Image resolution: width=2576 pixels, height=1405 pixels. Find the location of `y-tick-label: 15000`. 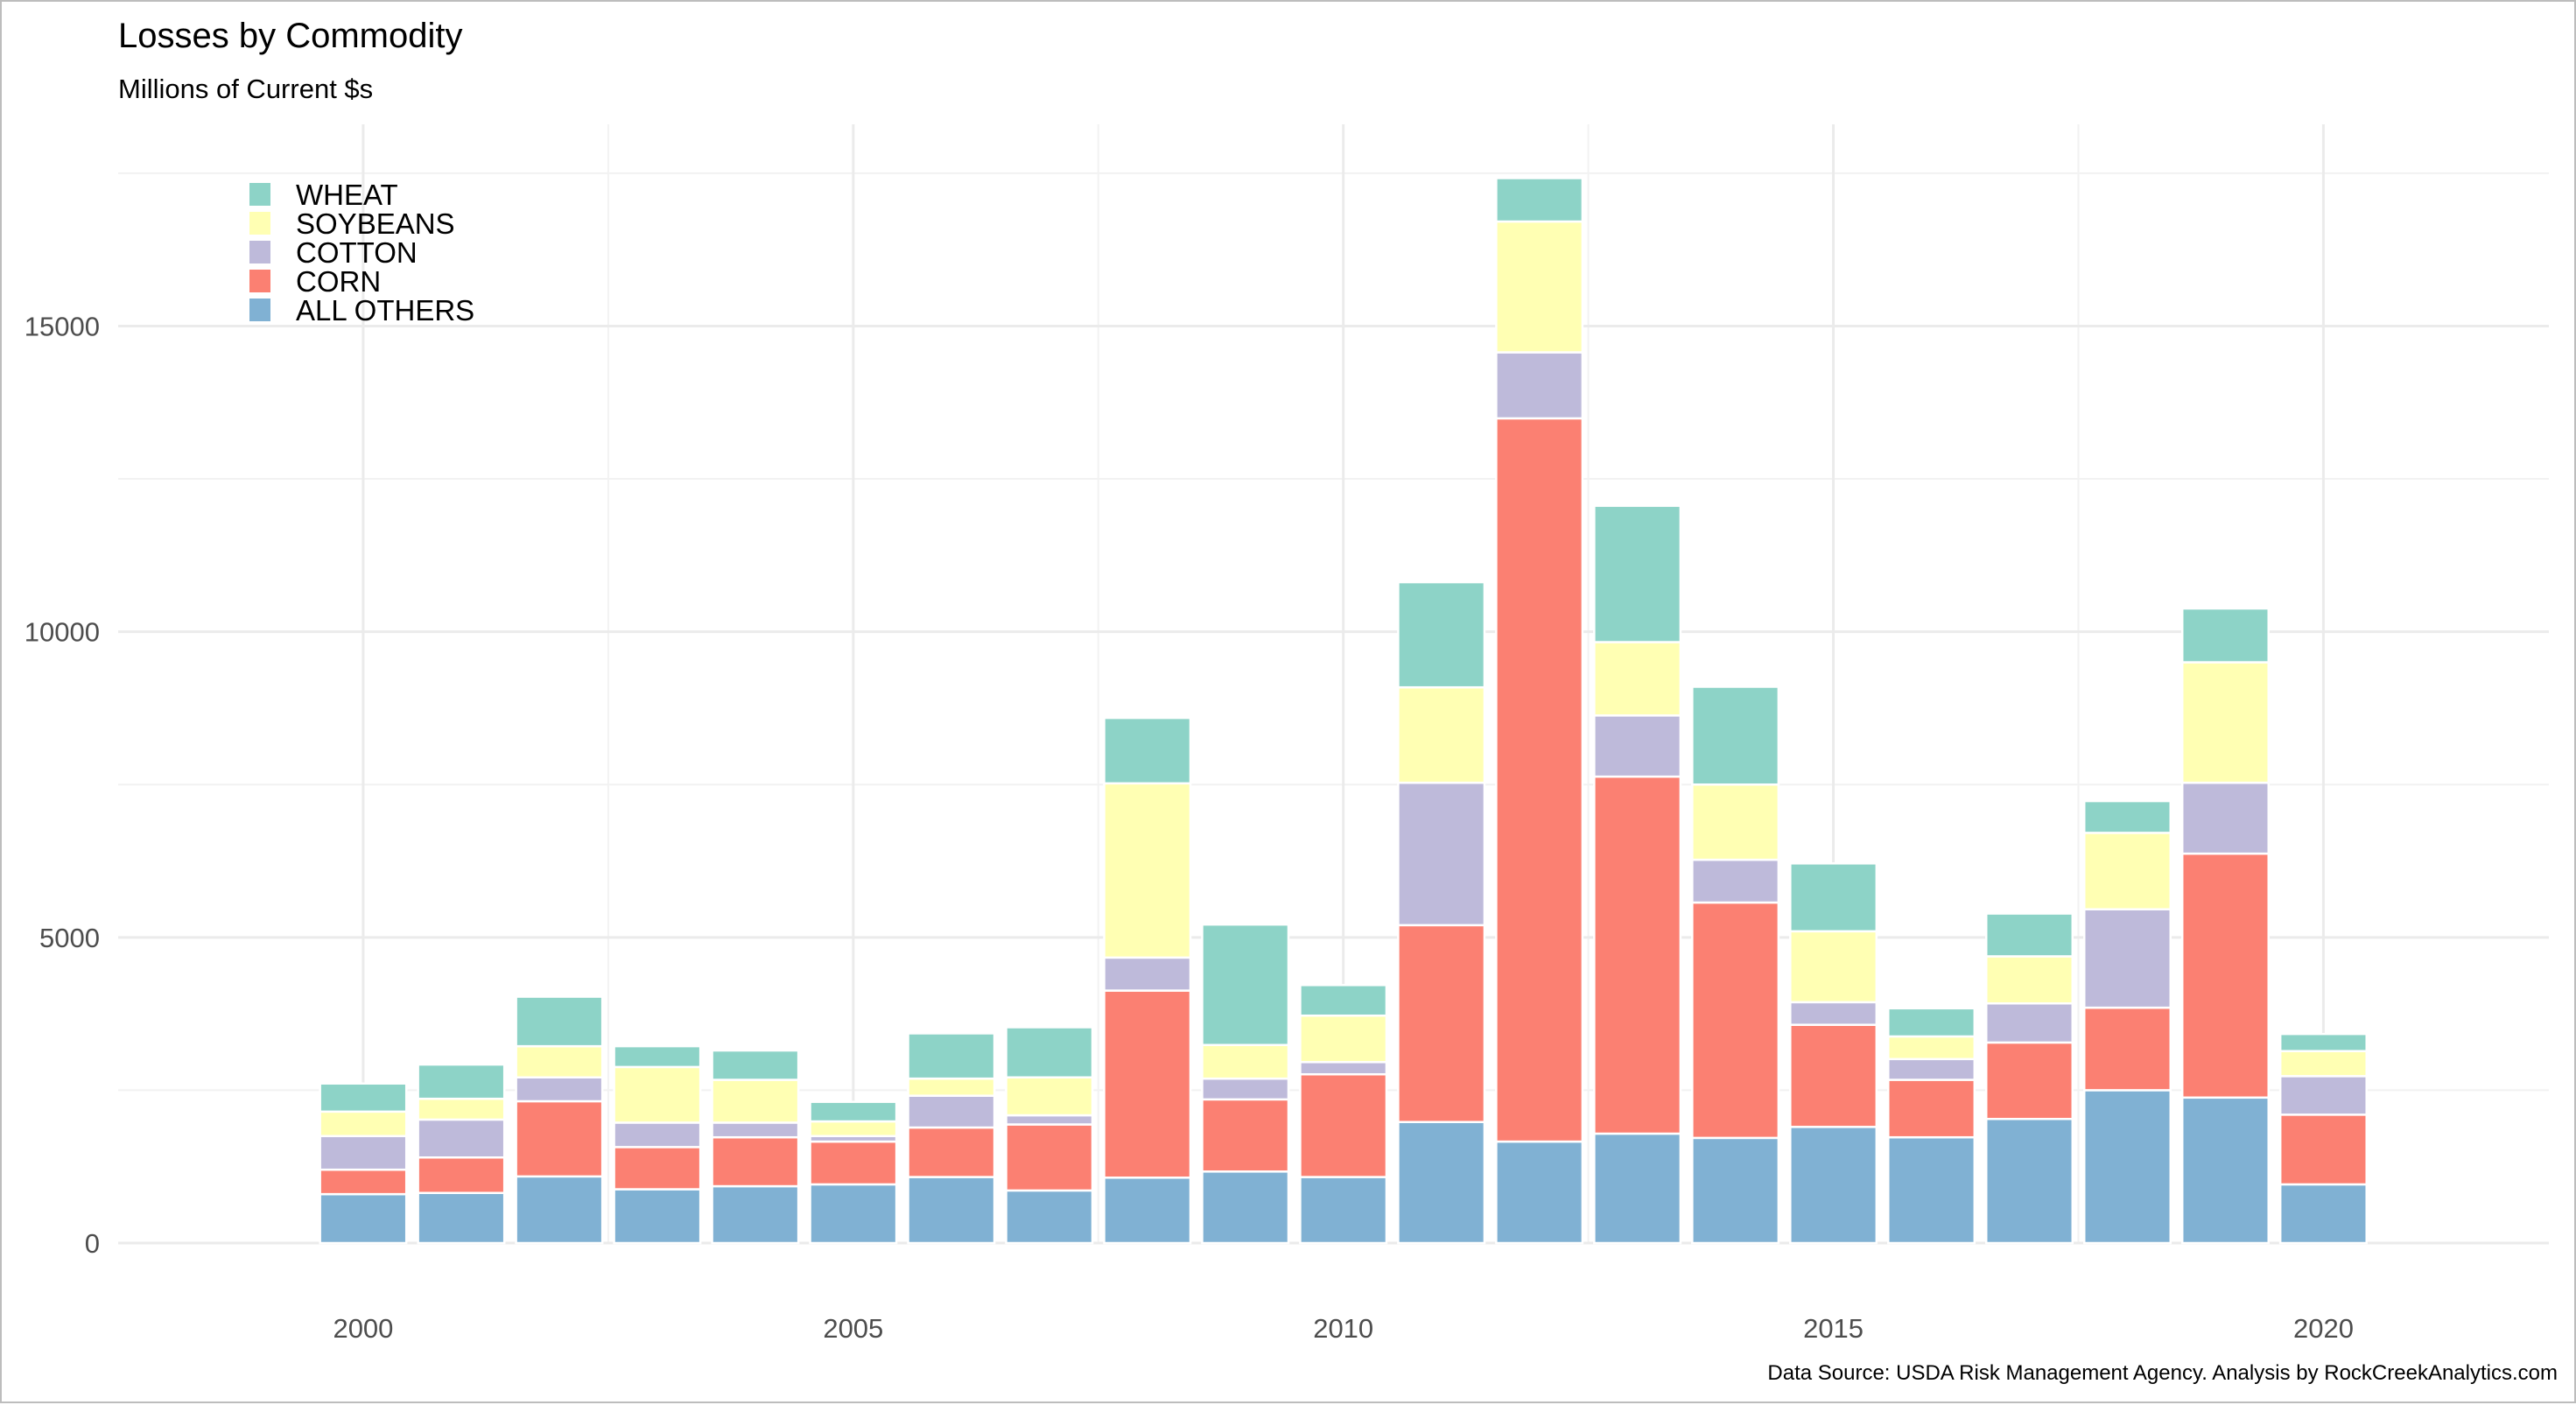

y-tick-label: 15000 is located at coordinates (62, 326).